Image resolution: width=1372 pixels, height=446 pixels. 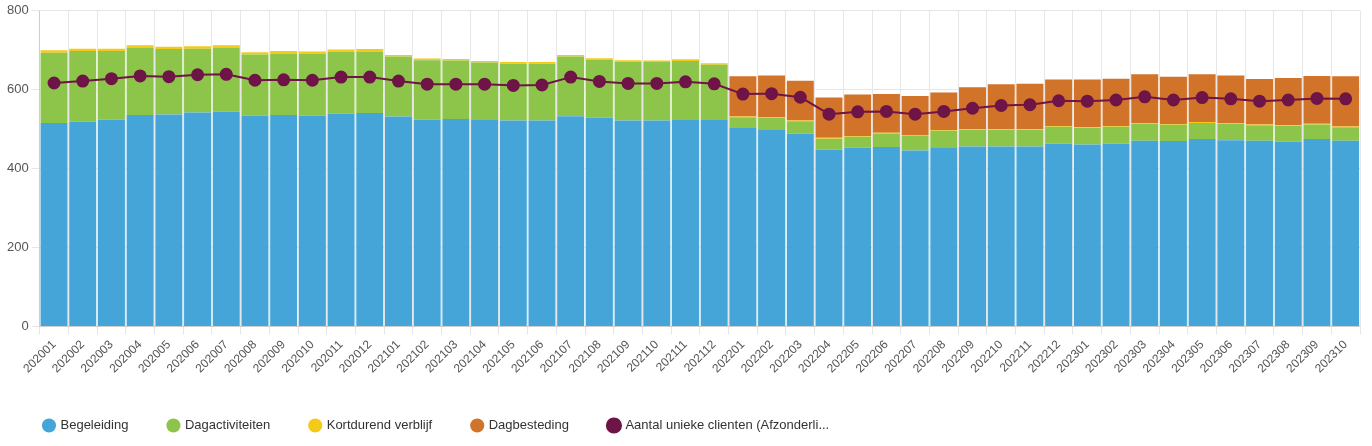 What do you see at coordinates (17, 10) in the screenshot?
I see `y-tick-label: 800` at bounding box center [17, 10].